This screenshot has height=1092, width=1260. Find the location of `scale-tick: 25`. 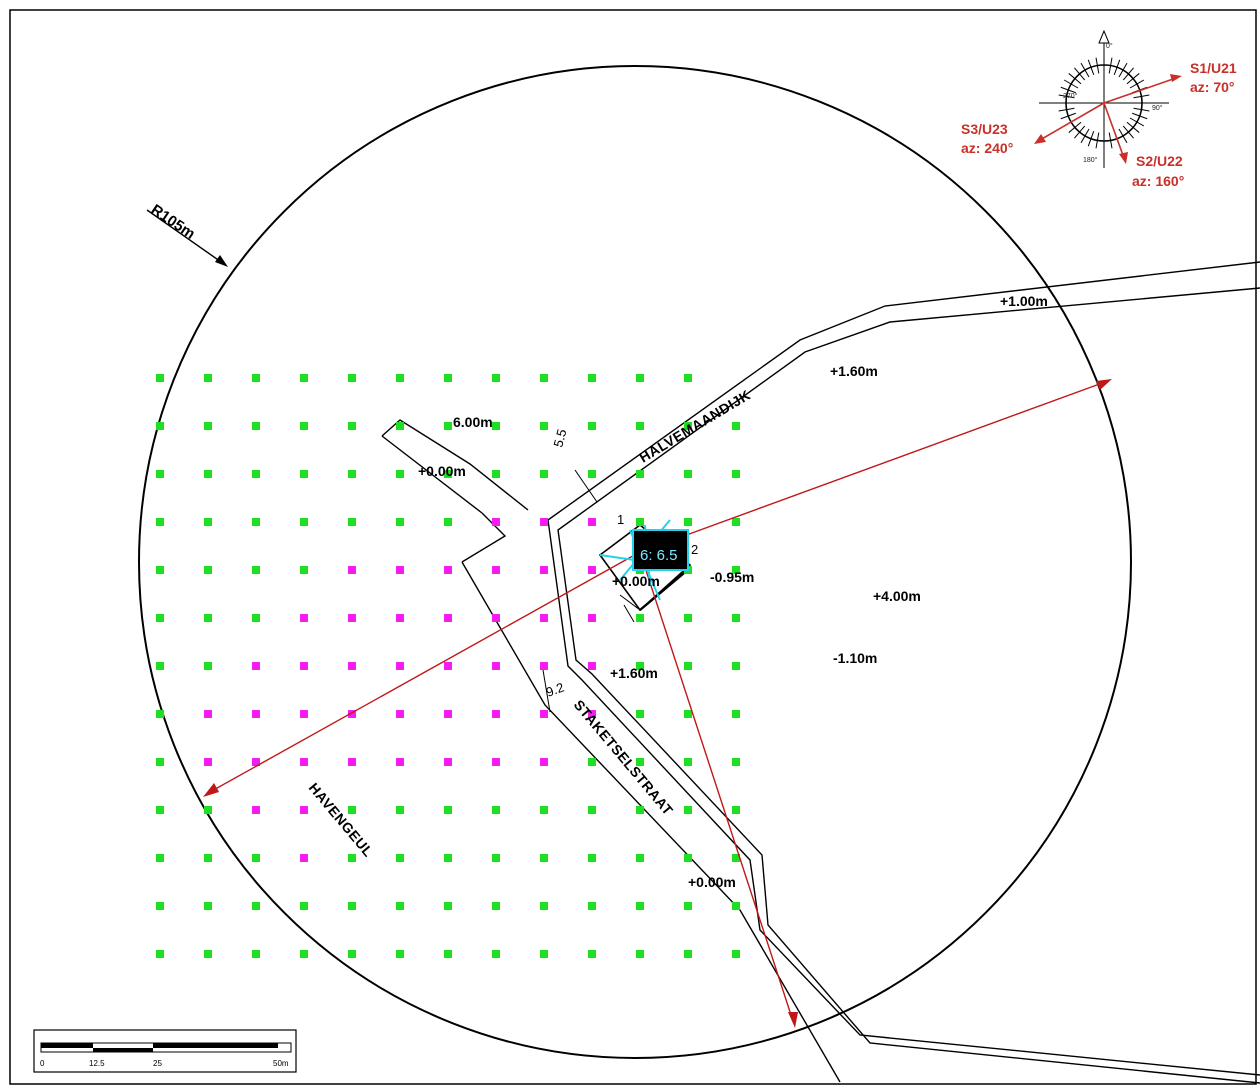

scale-tick: 25 is located at coordinates (157, 1063).